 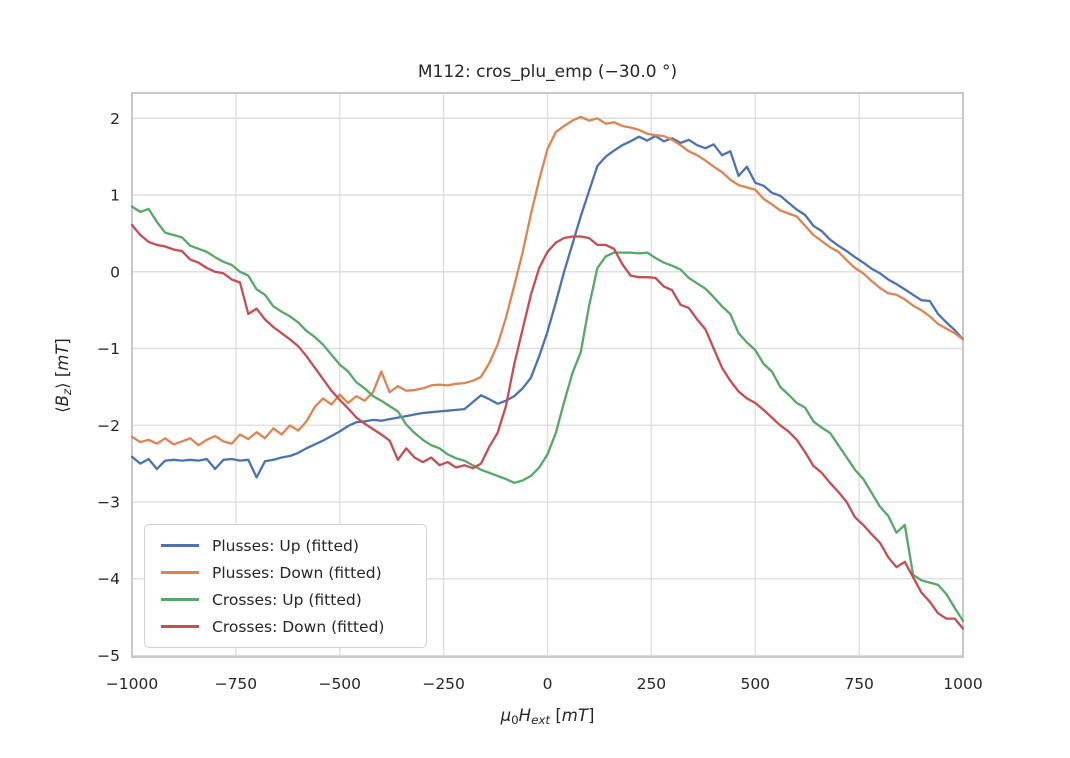 What do you see at coordinates (297, 572) in the screenshot?
I see `legend-label: Plusses: Down (fitted)` at bounding box center [297, 572].